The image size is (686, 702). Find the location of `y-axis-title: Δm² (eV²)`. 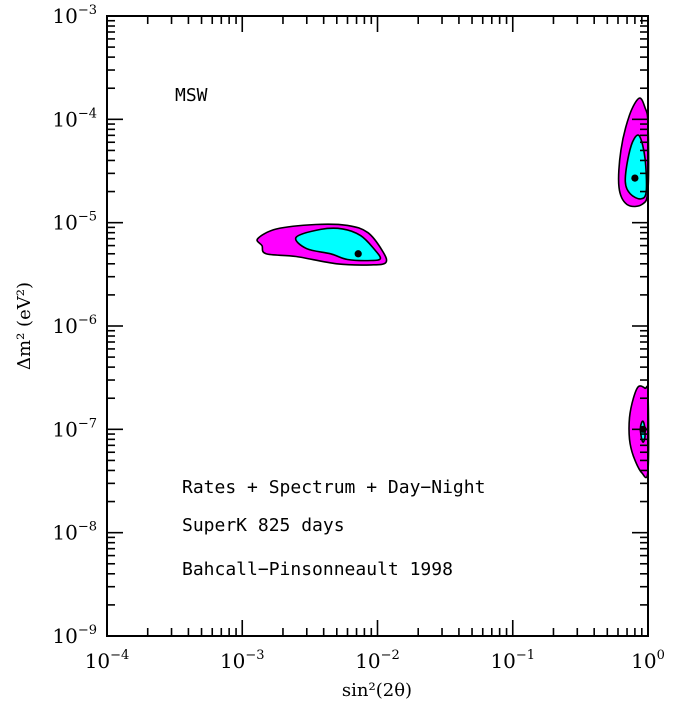

y-axis-title: Δm² (eV²) is located at coordinates (24, 326).